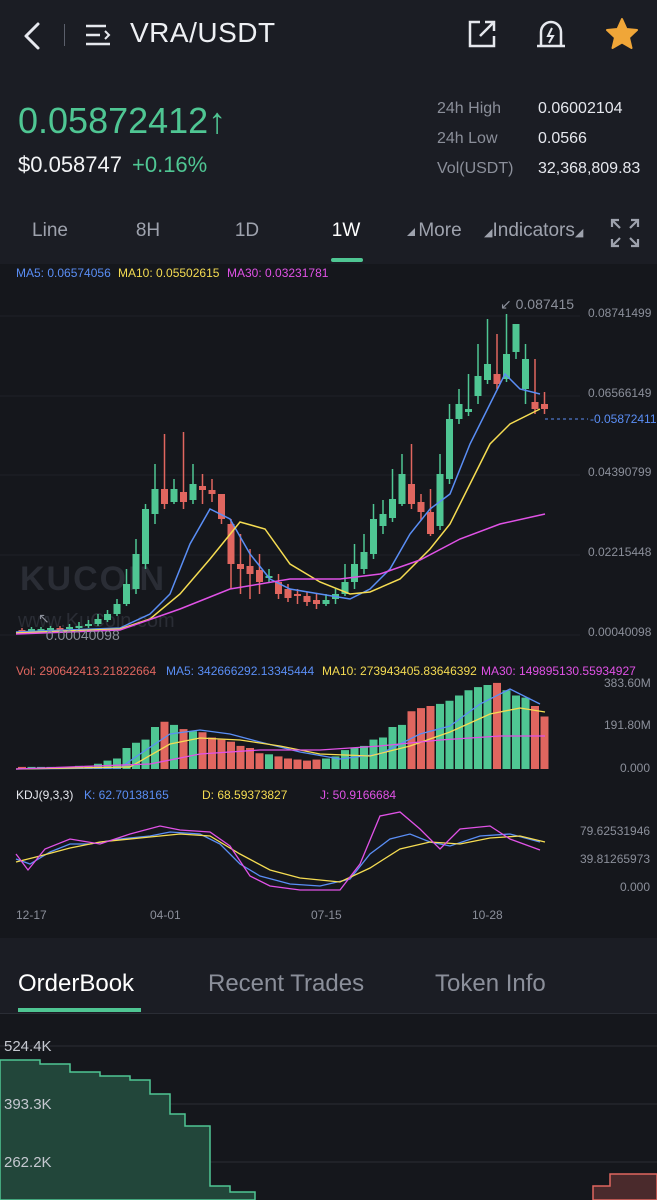  I want to click on tab-8h: 8H, so click(148, 230).